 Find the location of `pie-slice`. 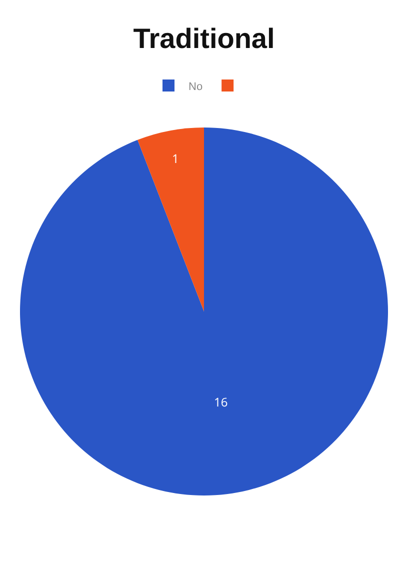

pie-slice is located at coordinates (171, 220).